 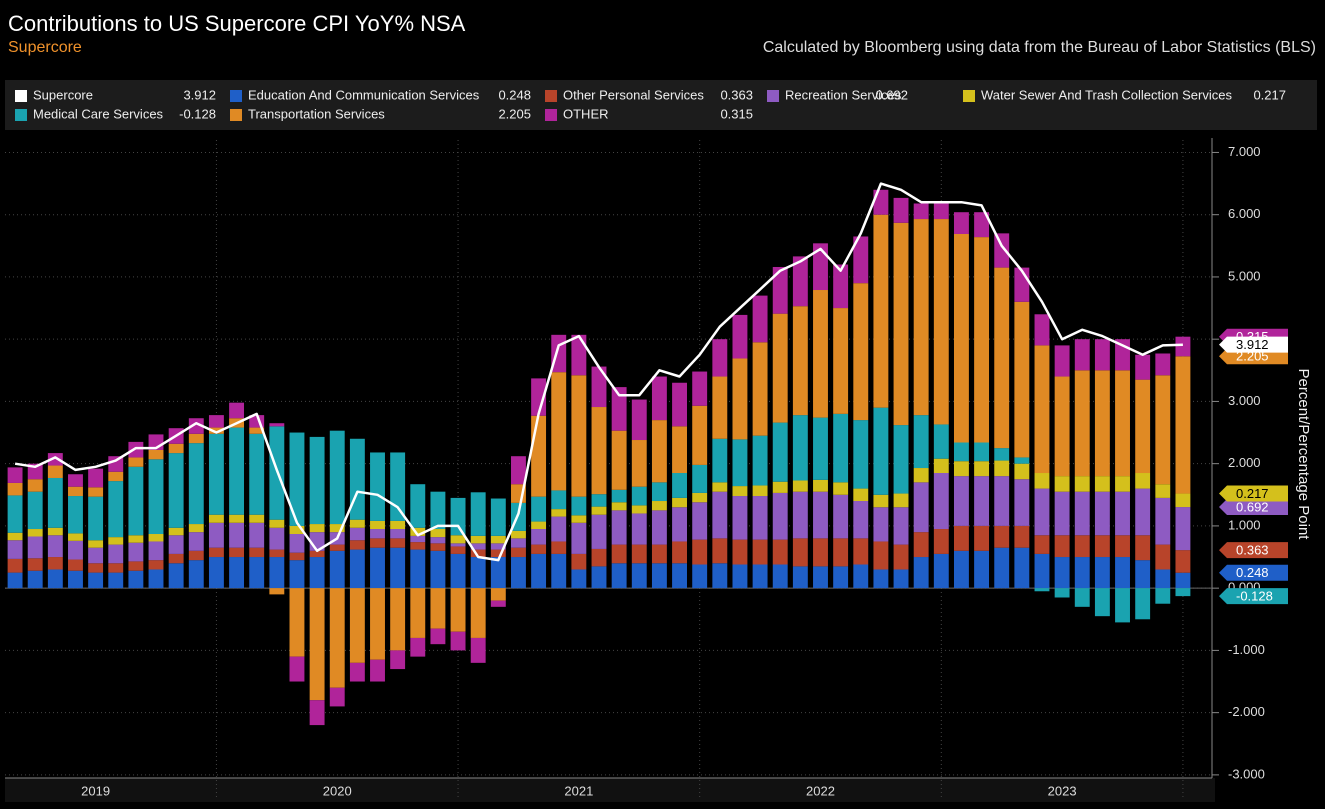 What do you see at coordinates (95, 790) in the screenshot?
I see `x-tick-label: 2019` at bounding box center [95, 790].